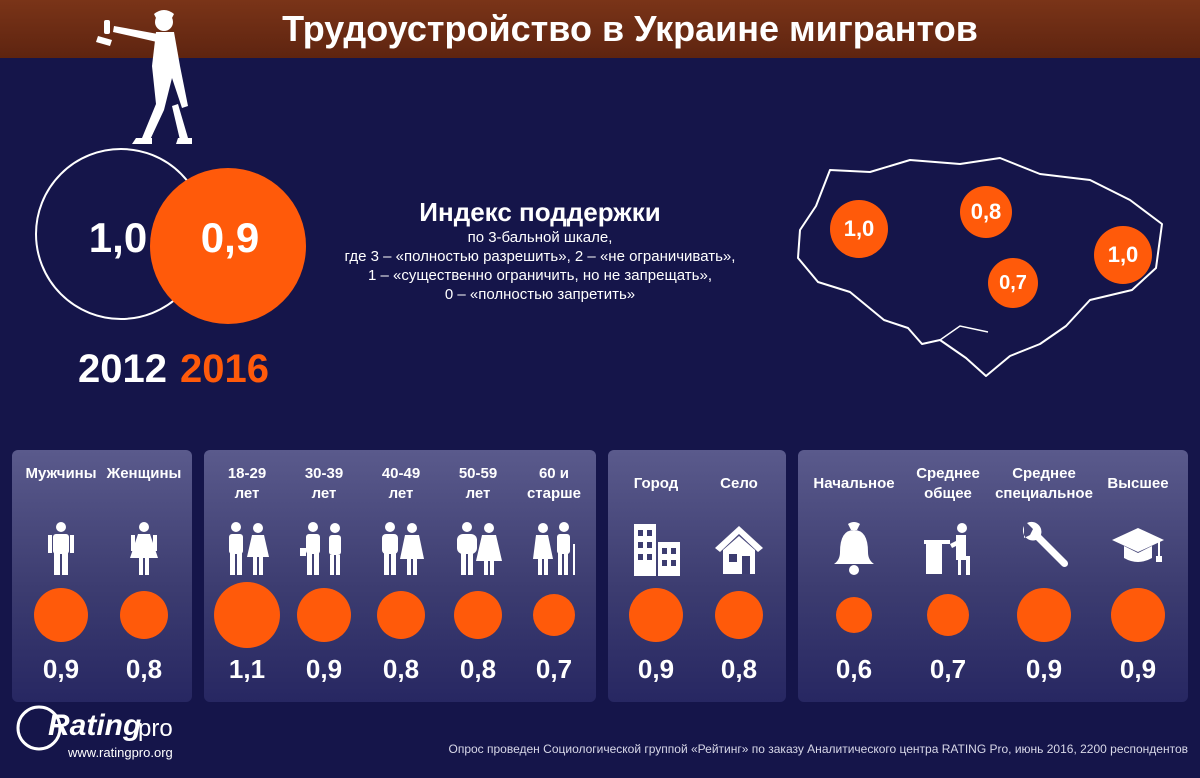 The width and height of the screenshot is (1200, 778). I want to click on ratingpro-logo: Rating pro www.ratingpro.org, so click(114, 738).